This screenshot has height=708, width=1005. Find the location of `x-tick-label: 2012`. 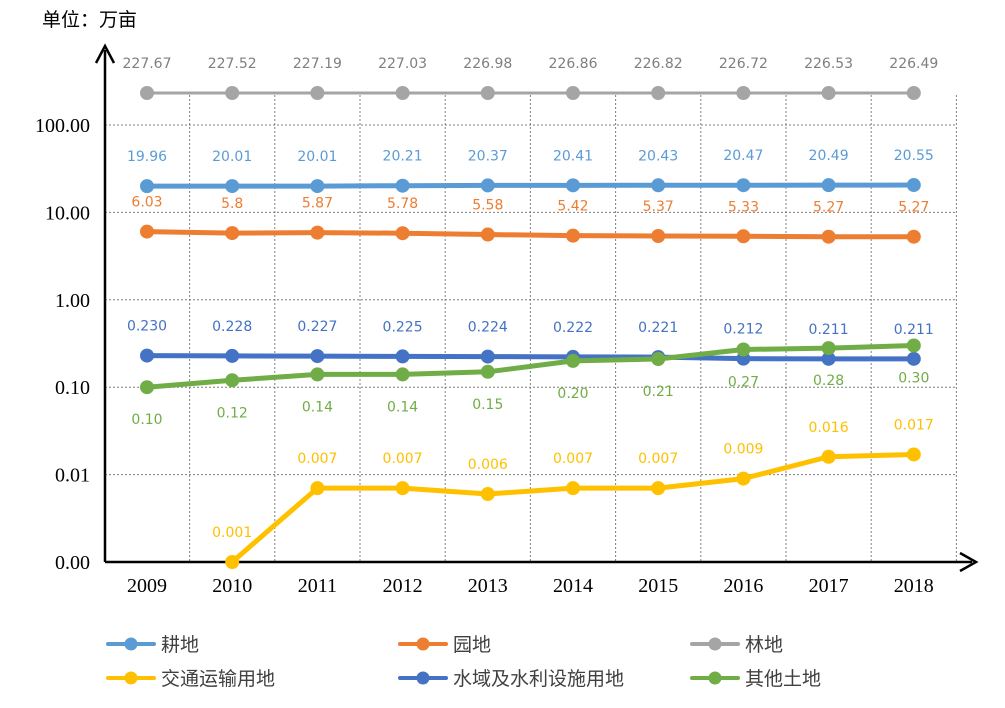

x-tick-label: 2012 is located at coordinates (403, 586).